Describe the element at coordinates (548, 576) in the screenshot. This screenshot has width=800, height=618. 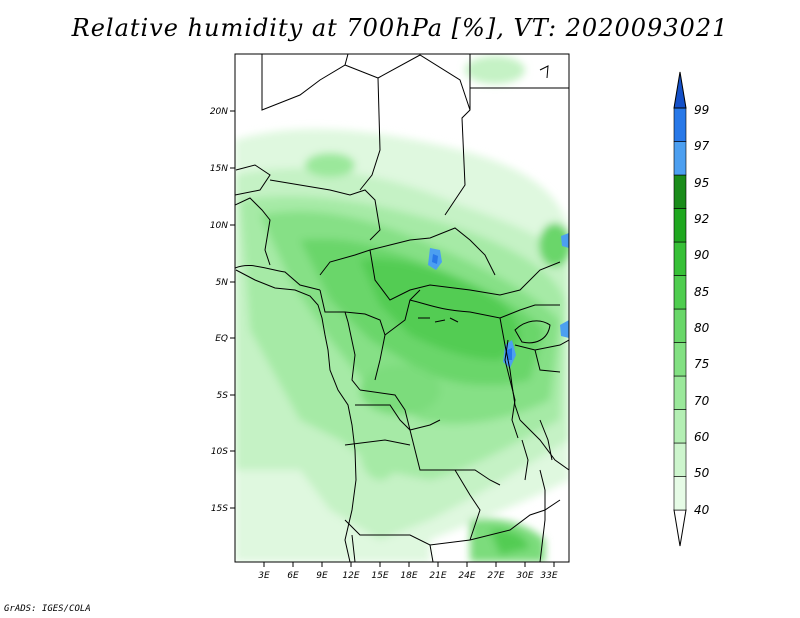
I see `lon-label-33e: 33E` at that location.